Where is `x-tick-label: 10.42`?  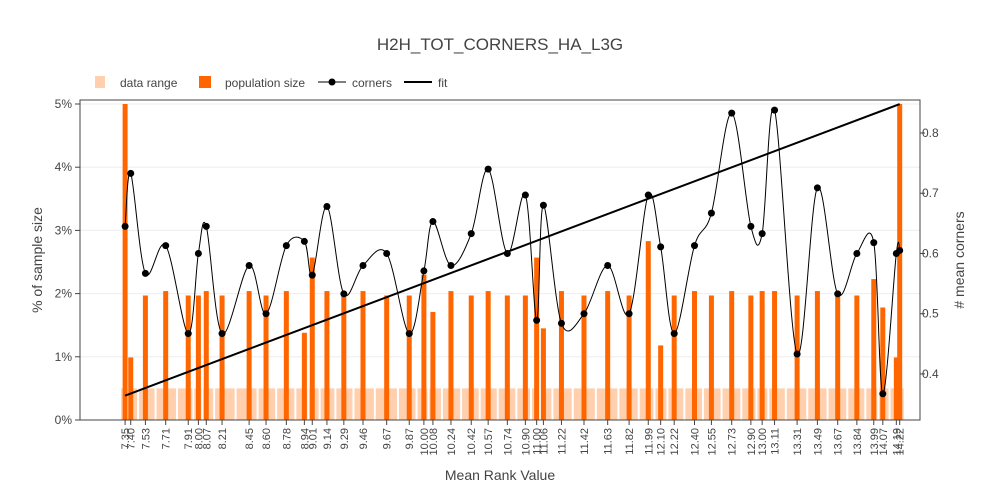
x-tick-label: 10.42 is located at coordinates (472, 442).